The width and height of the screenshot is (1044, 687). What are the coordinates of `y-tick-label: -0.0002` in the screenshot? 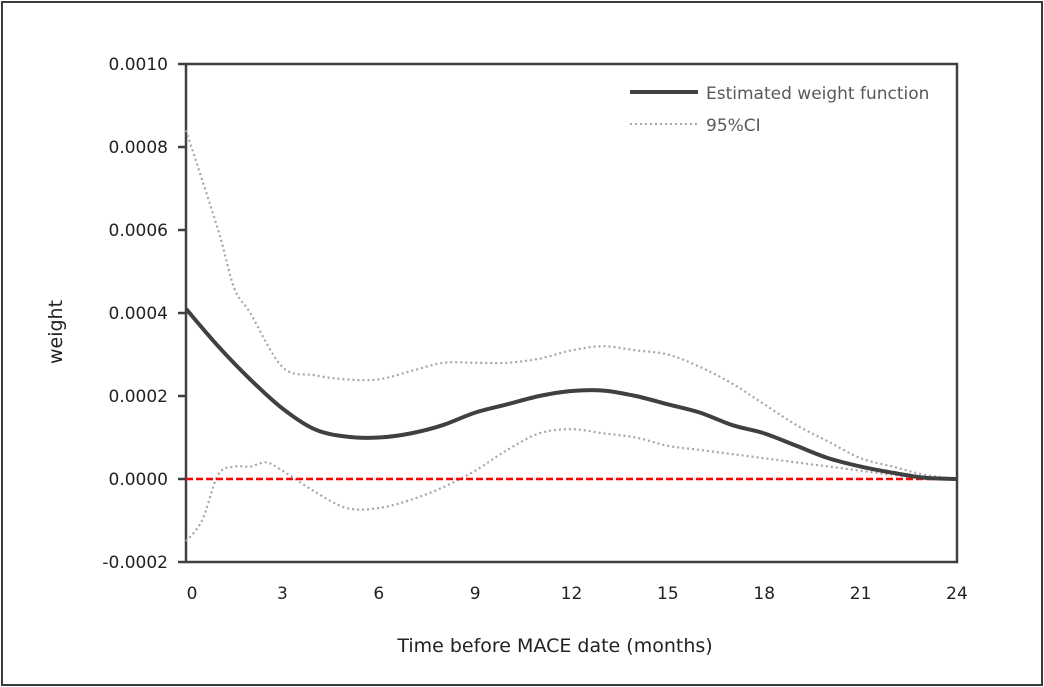 It's located at (135, 563).